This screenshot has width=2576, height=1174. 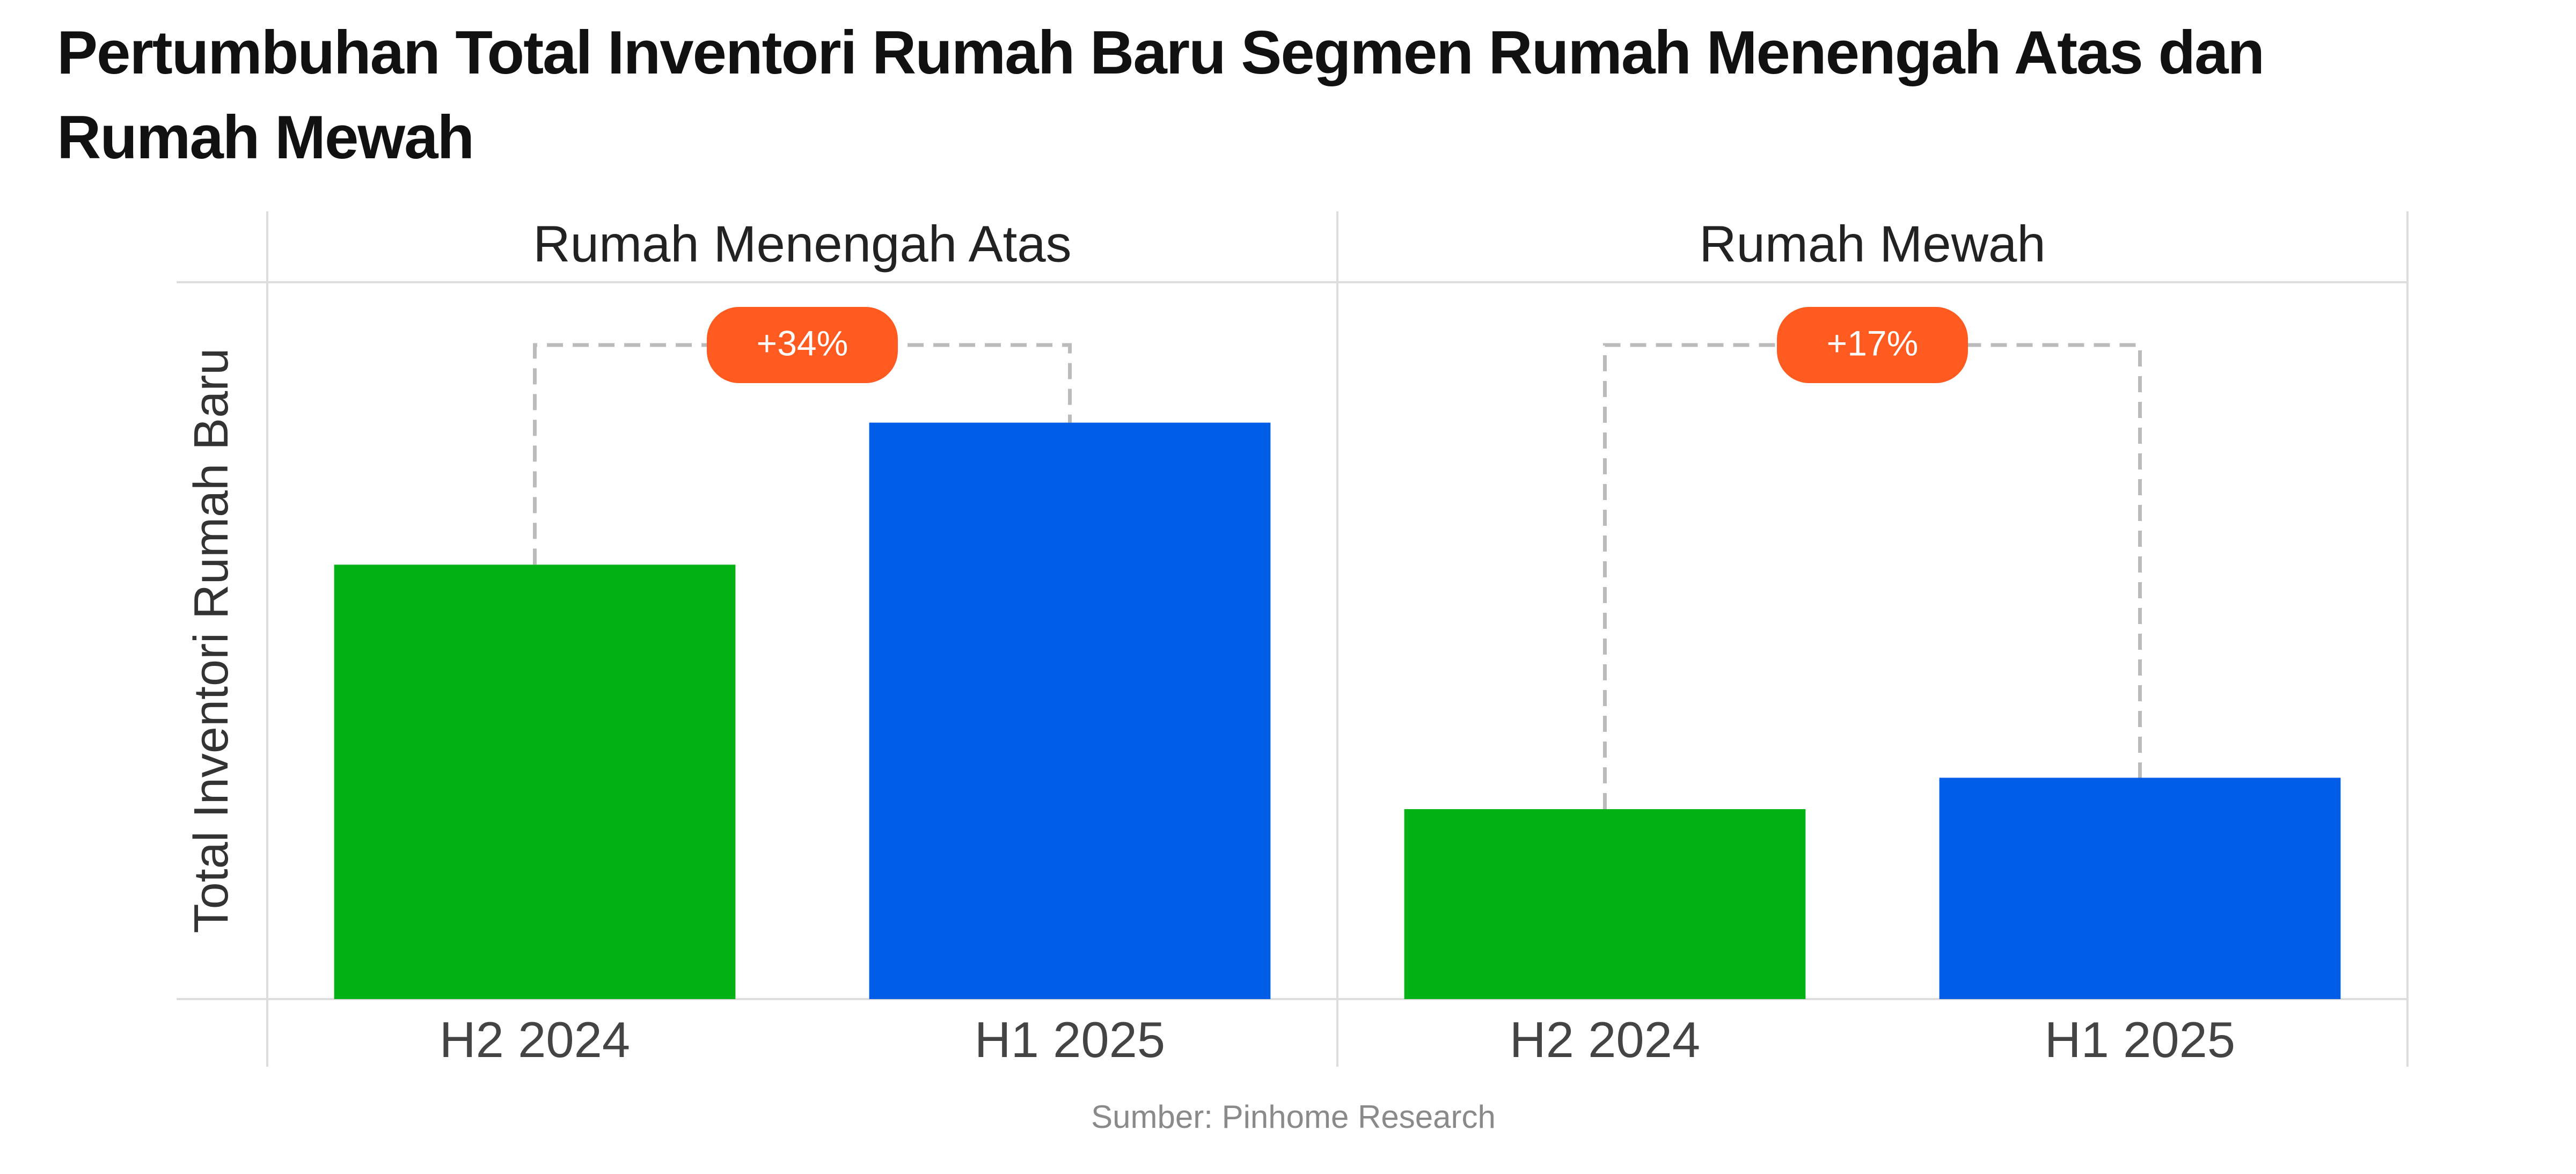 What do you see at coordinates (211, 641) in the screenshot?
I see `y-axis-label: Total Inventori Rumah Baru` at bounding box center [211, 641].